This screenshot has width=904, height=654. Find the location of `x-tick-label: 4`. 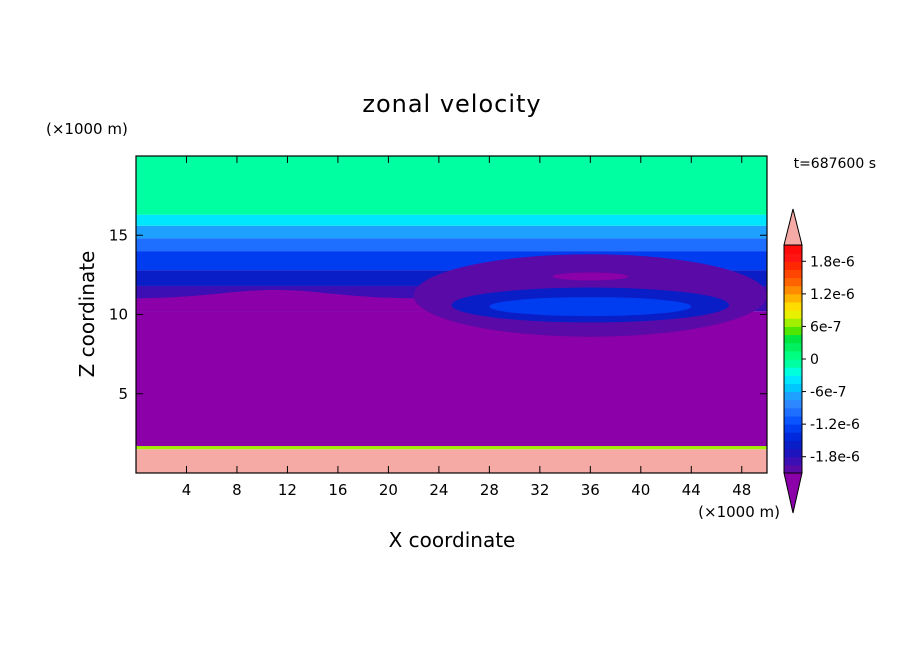

x-tick-label: 4 is located at coordinates (187, 490).